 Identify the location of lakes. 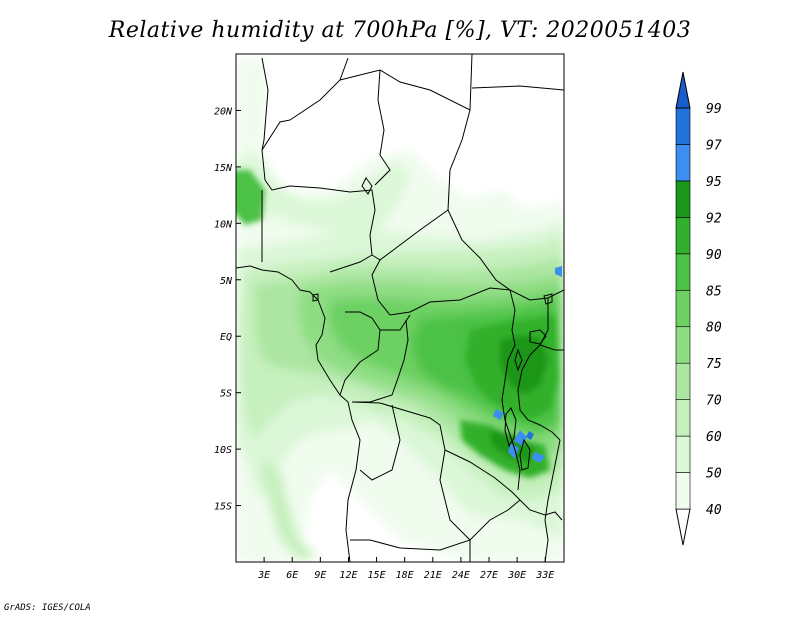
(432, 324).